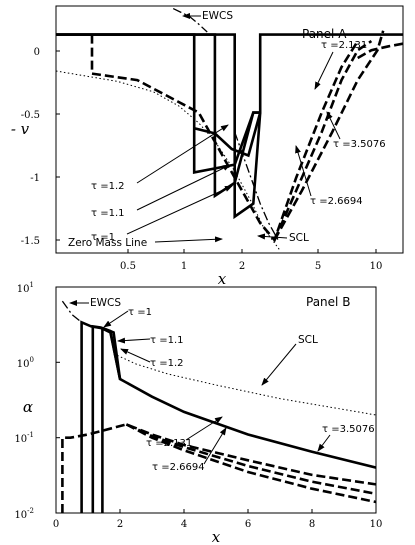 This screenshot has height=545, width=415. I want to click on panel-a-xtick-label: 1, so click(184, 266).